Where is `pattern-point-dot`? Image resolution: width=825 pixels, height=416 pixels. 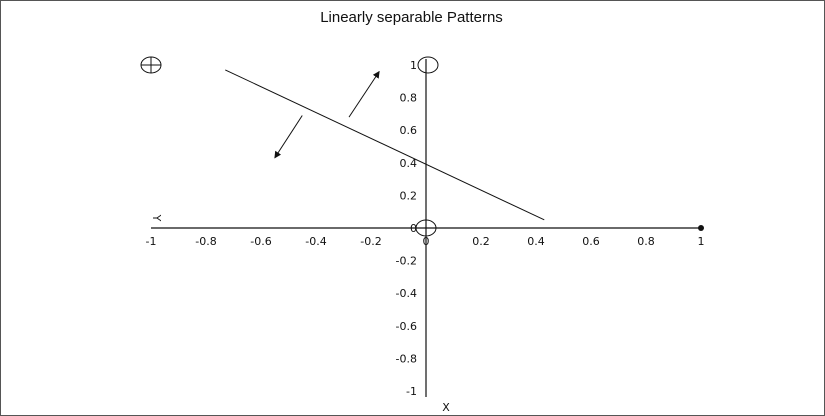 pattern-point-dot is located at coordinates (701, 228).